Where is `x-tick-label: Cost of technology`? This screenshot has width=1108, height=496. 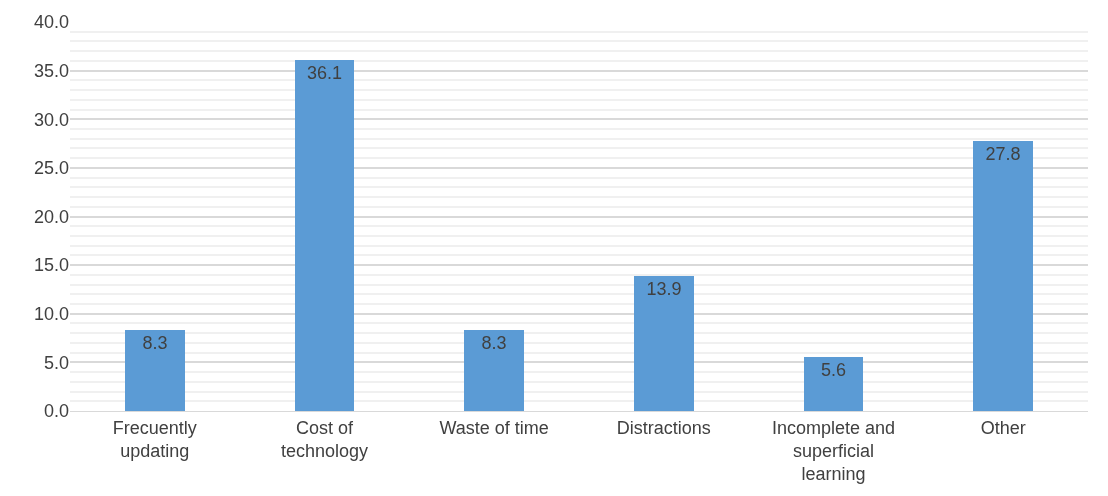
x-tick-label: Cost of technology is located at coordinates (324, 439).